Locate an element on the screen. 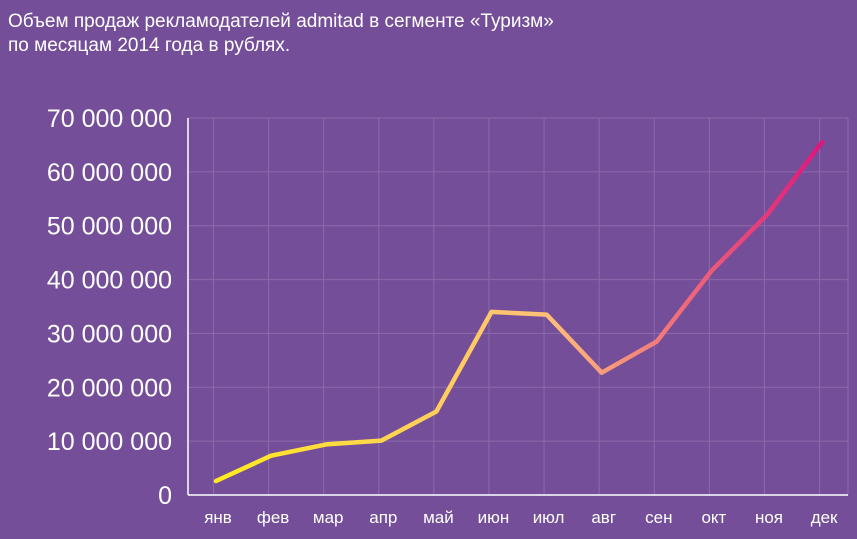 The width and height of the screenshot is (857, 539). x-tick-label: окт is located at coordinates (713, 517).